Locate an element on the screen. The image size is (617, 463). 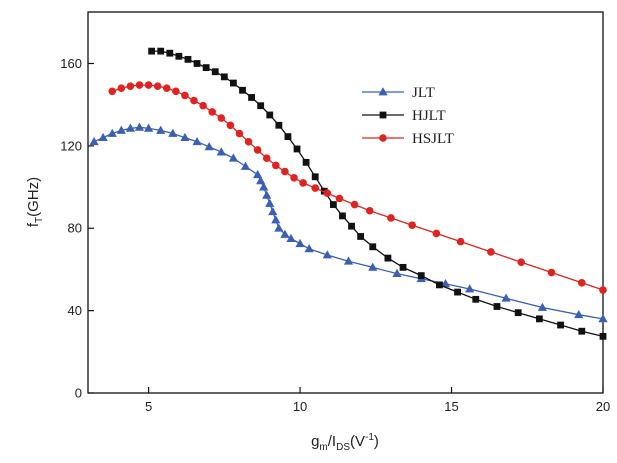
x-axis-label-main: g is located at coordinates (315, 441).